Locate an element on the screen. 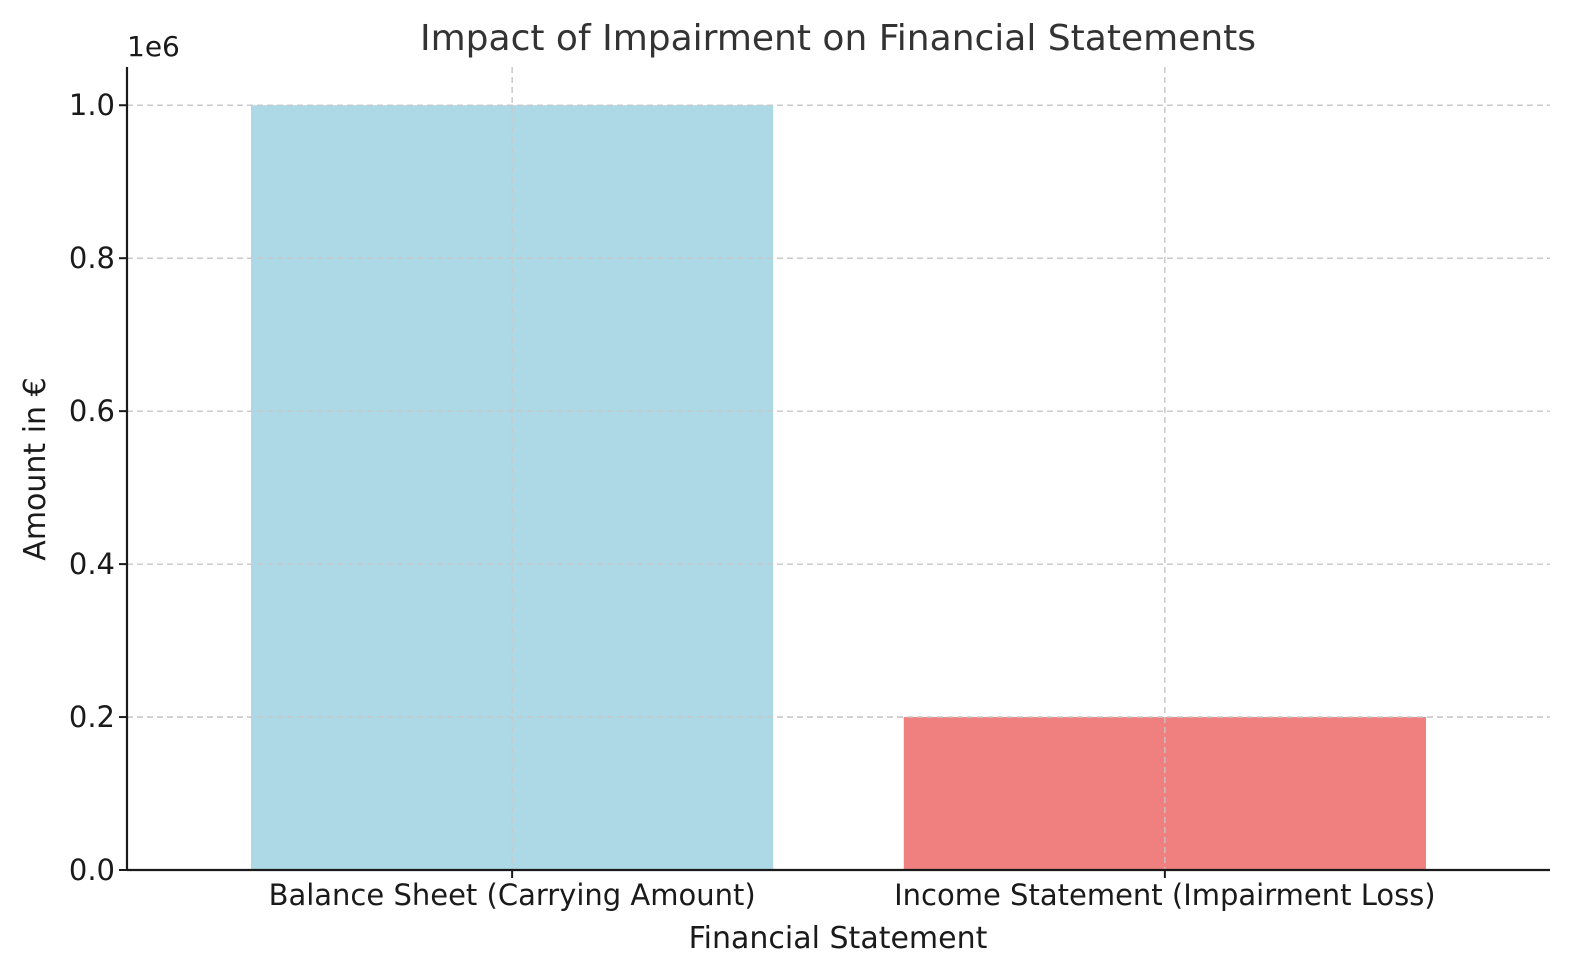 This screenshot has width=1575, height=980. y-tick-label: 0.0 is located at coordinates (92, 870).